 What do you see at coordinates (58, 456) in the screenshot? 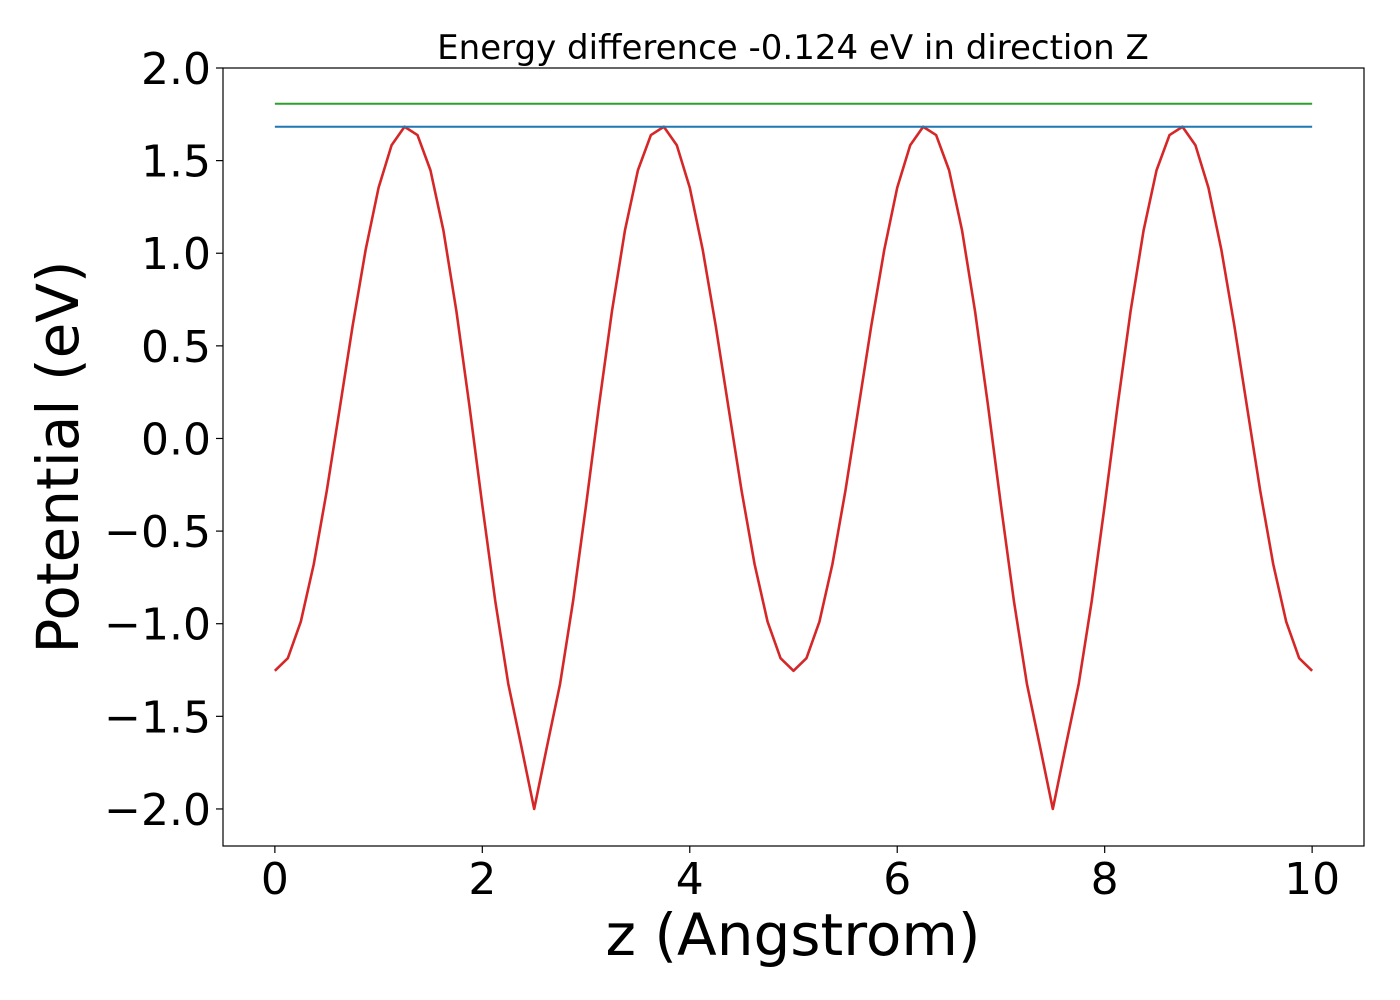
I see `y-axis-label: Potential (eV)` at bounding box center [58, 456].